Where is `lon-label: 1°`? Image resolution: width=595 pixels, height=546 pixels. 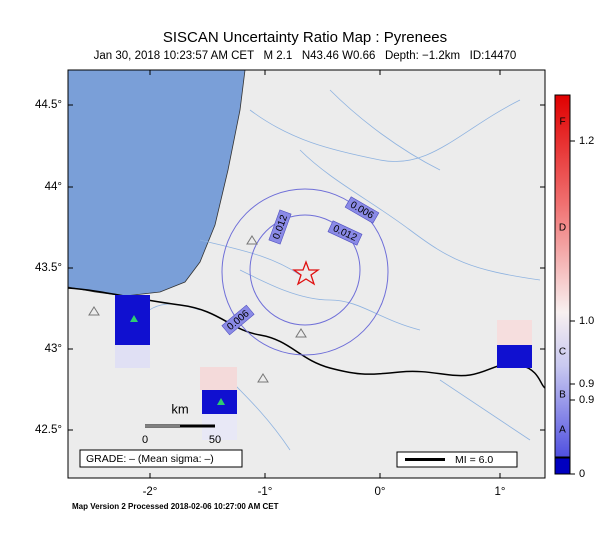
lon-label: 1° is located at coordinates (500, 492).